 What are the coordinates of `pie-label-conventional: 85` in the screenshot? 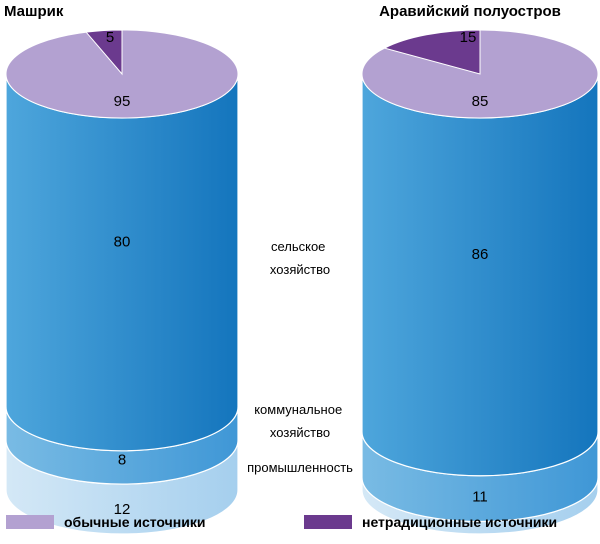 It's located at (480, 101).